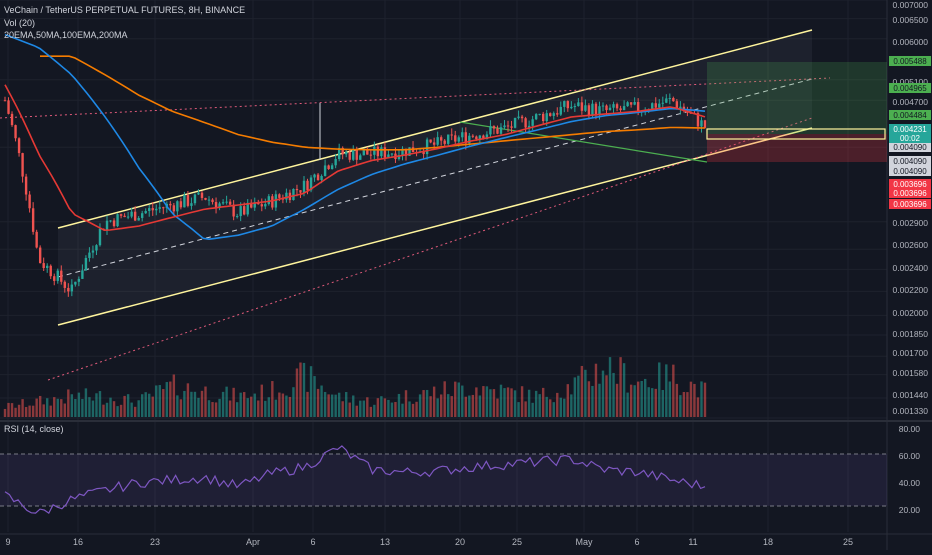 This screenshot has width=932, height=555. What do you see at coordinates (911, 102) in the screenshot?
I see `price-tick-label: 0.004700` at bounding box center [911, 102].